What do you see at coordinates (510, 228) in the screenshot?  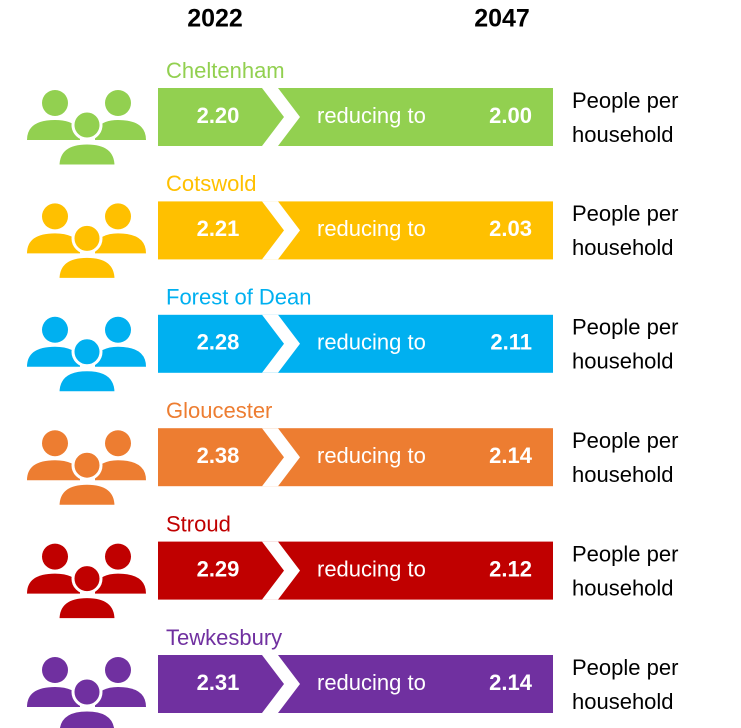 I see `end-value: 2.03` at bounding box center [510, 228].